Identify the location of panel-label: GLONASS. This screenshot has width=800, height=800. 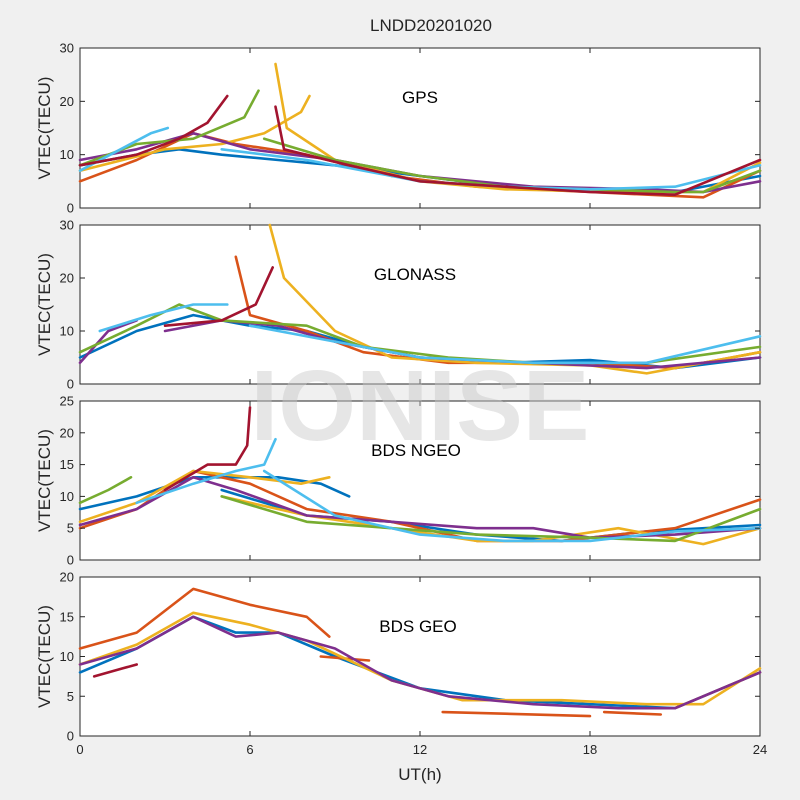
(415, 274).